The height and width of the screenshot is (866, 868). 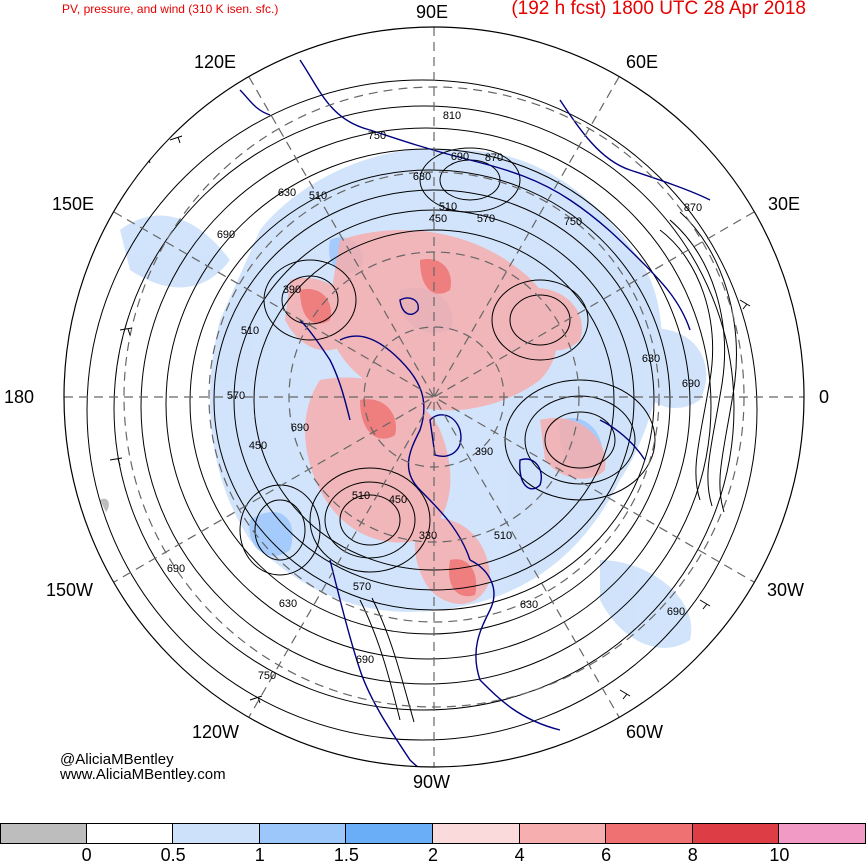 I want to click on lon-label-180: 180, so click(x=19, y=397).